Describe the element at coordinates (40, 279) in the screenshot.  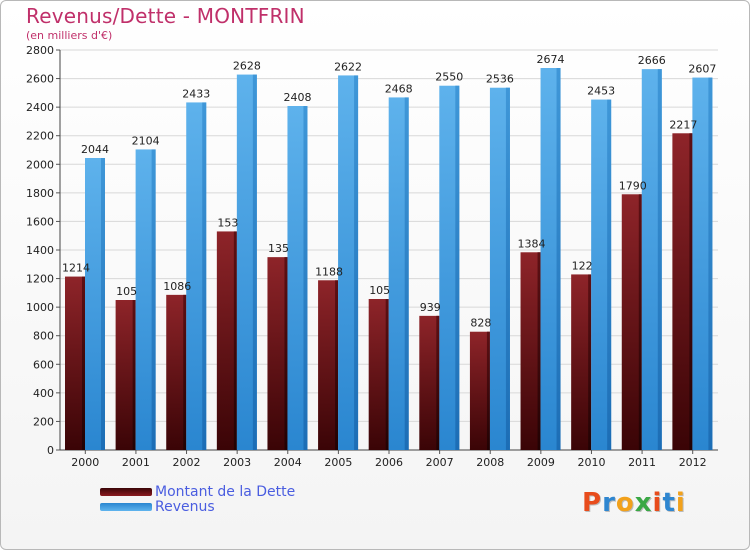
I see `y-tick-label: 1200` at that location.